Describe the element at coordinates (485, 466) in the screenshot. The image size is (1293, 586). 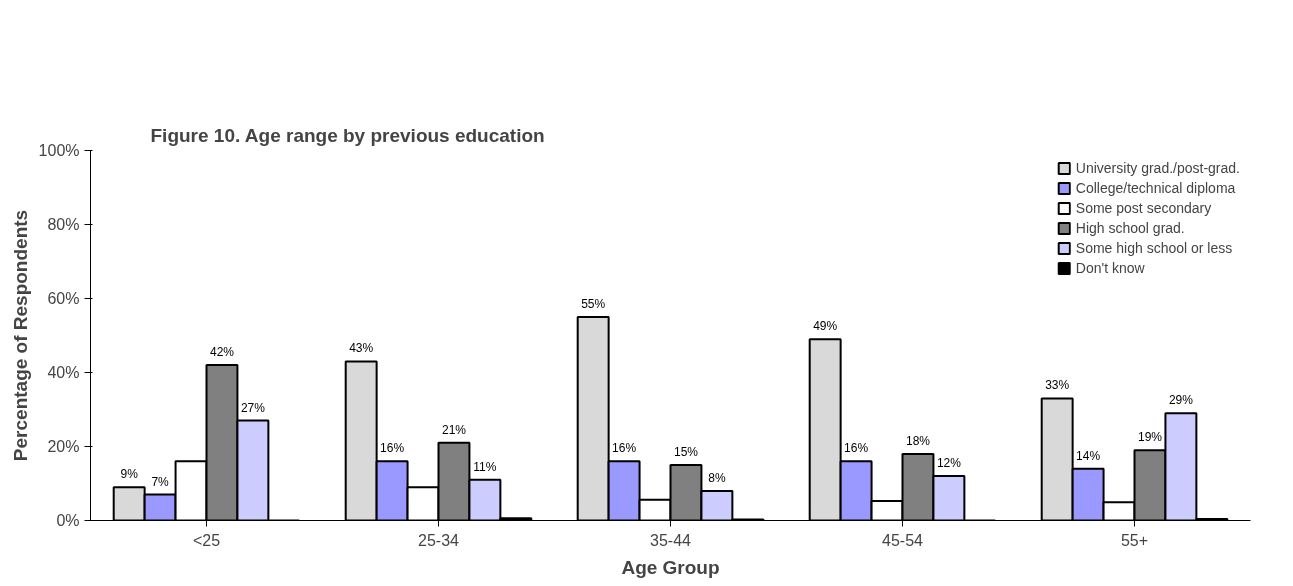
I see `data-label: 11%` at that location.